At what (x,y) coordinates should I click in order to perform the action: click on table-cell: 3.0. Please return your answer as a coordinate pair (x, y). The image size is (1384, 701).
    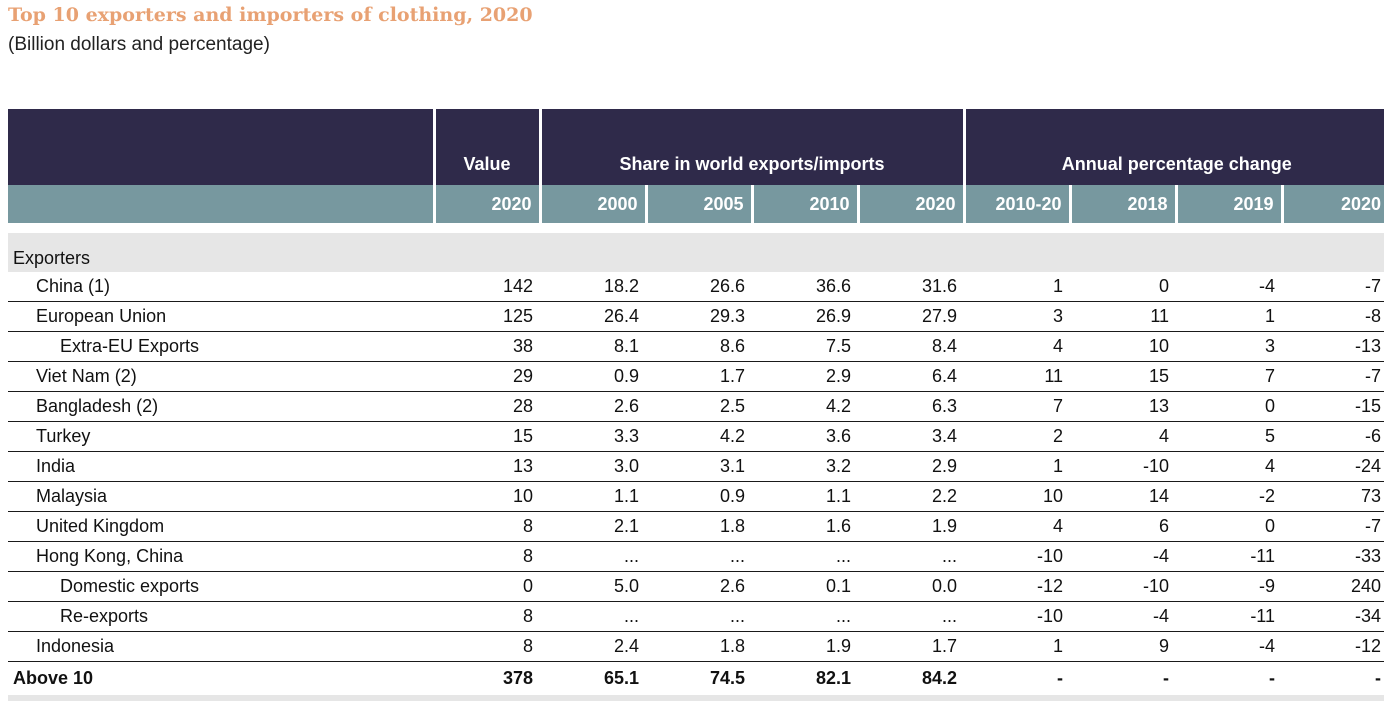
    Looking at the image, I should click on (593, 466).